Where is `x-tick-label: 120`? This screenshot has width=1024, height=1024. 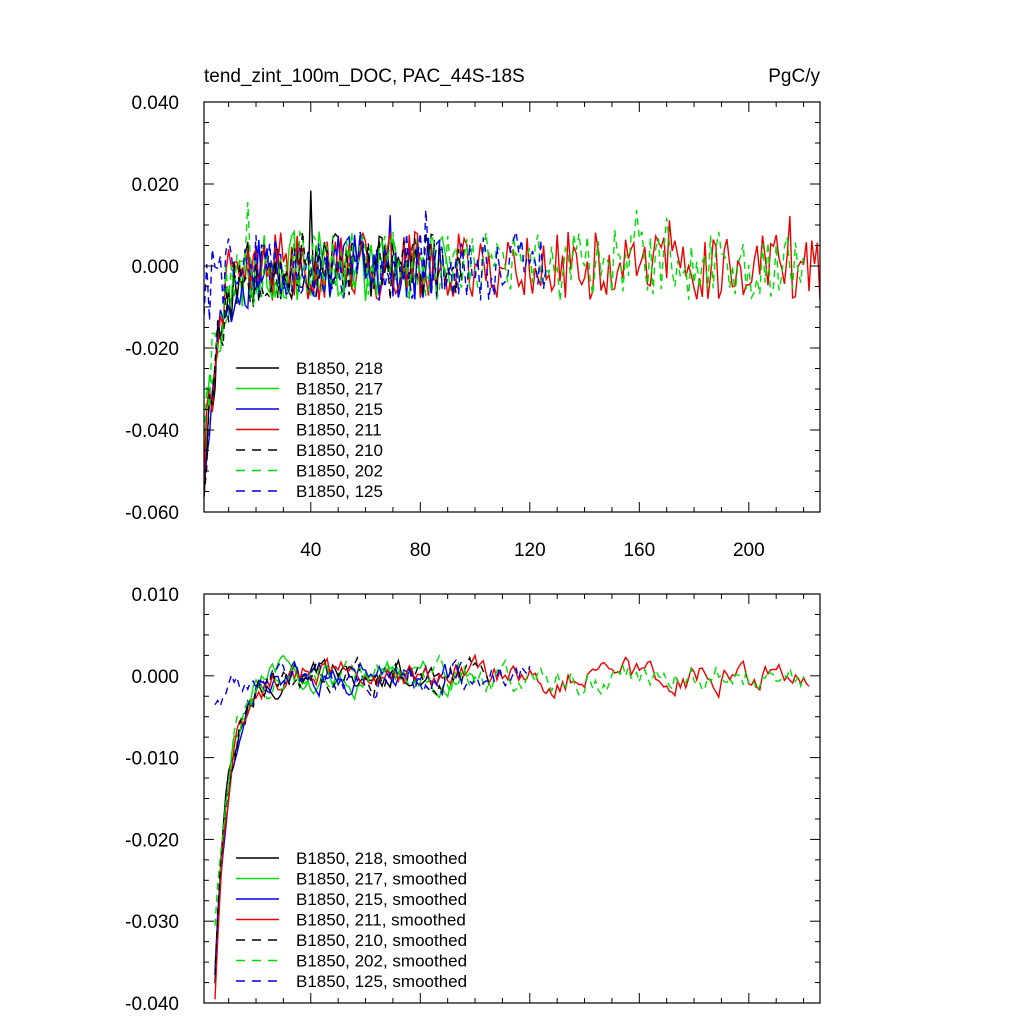 x-tick-label: 120 is located at coordinates (530, 550).